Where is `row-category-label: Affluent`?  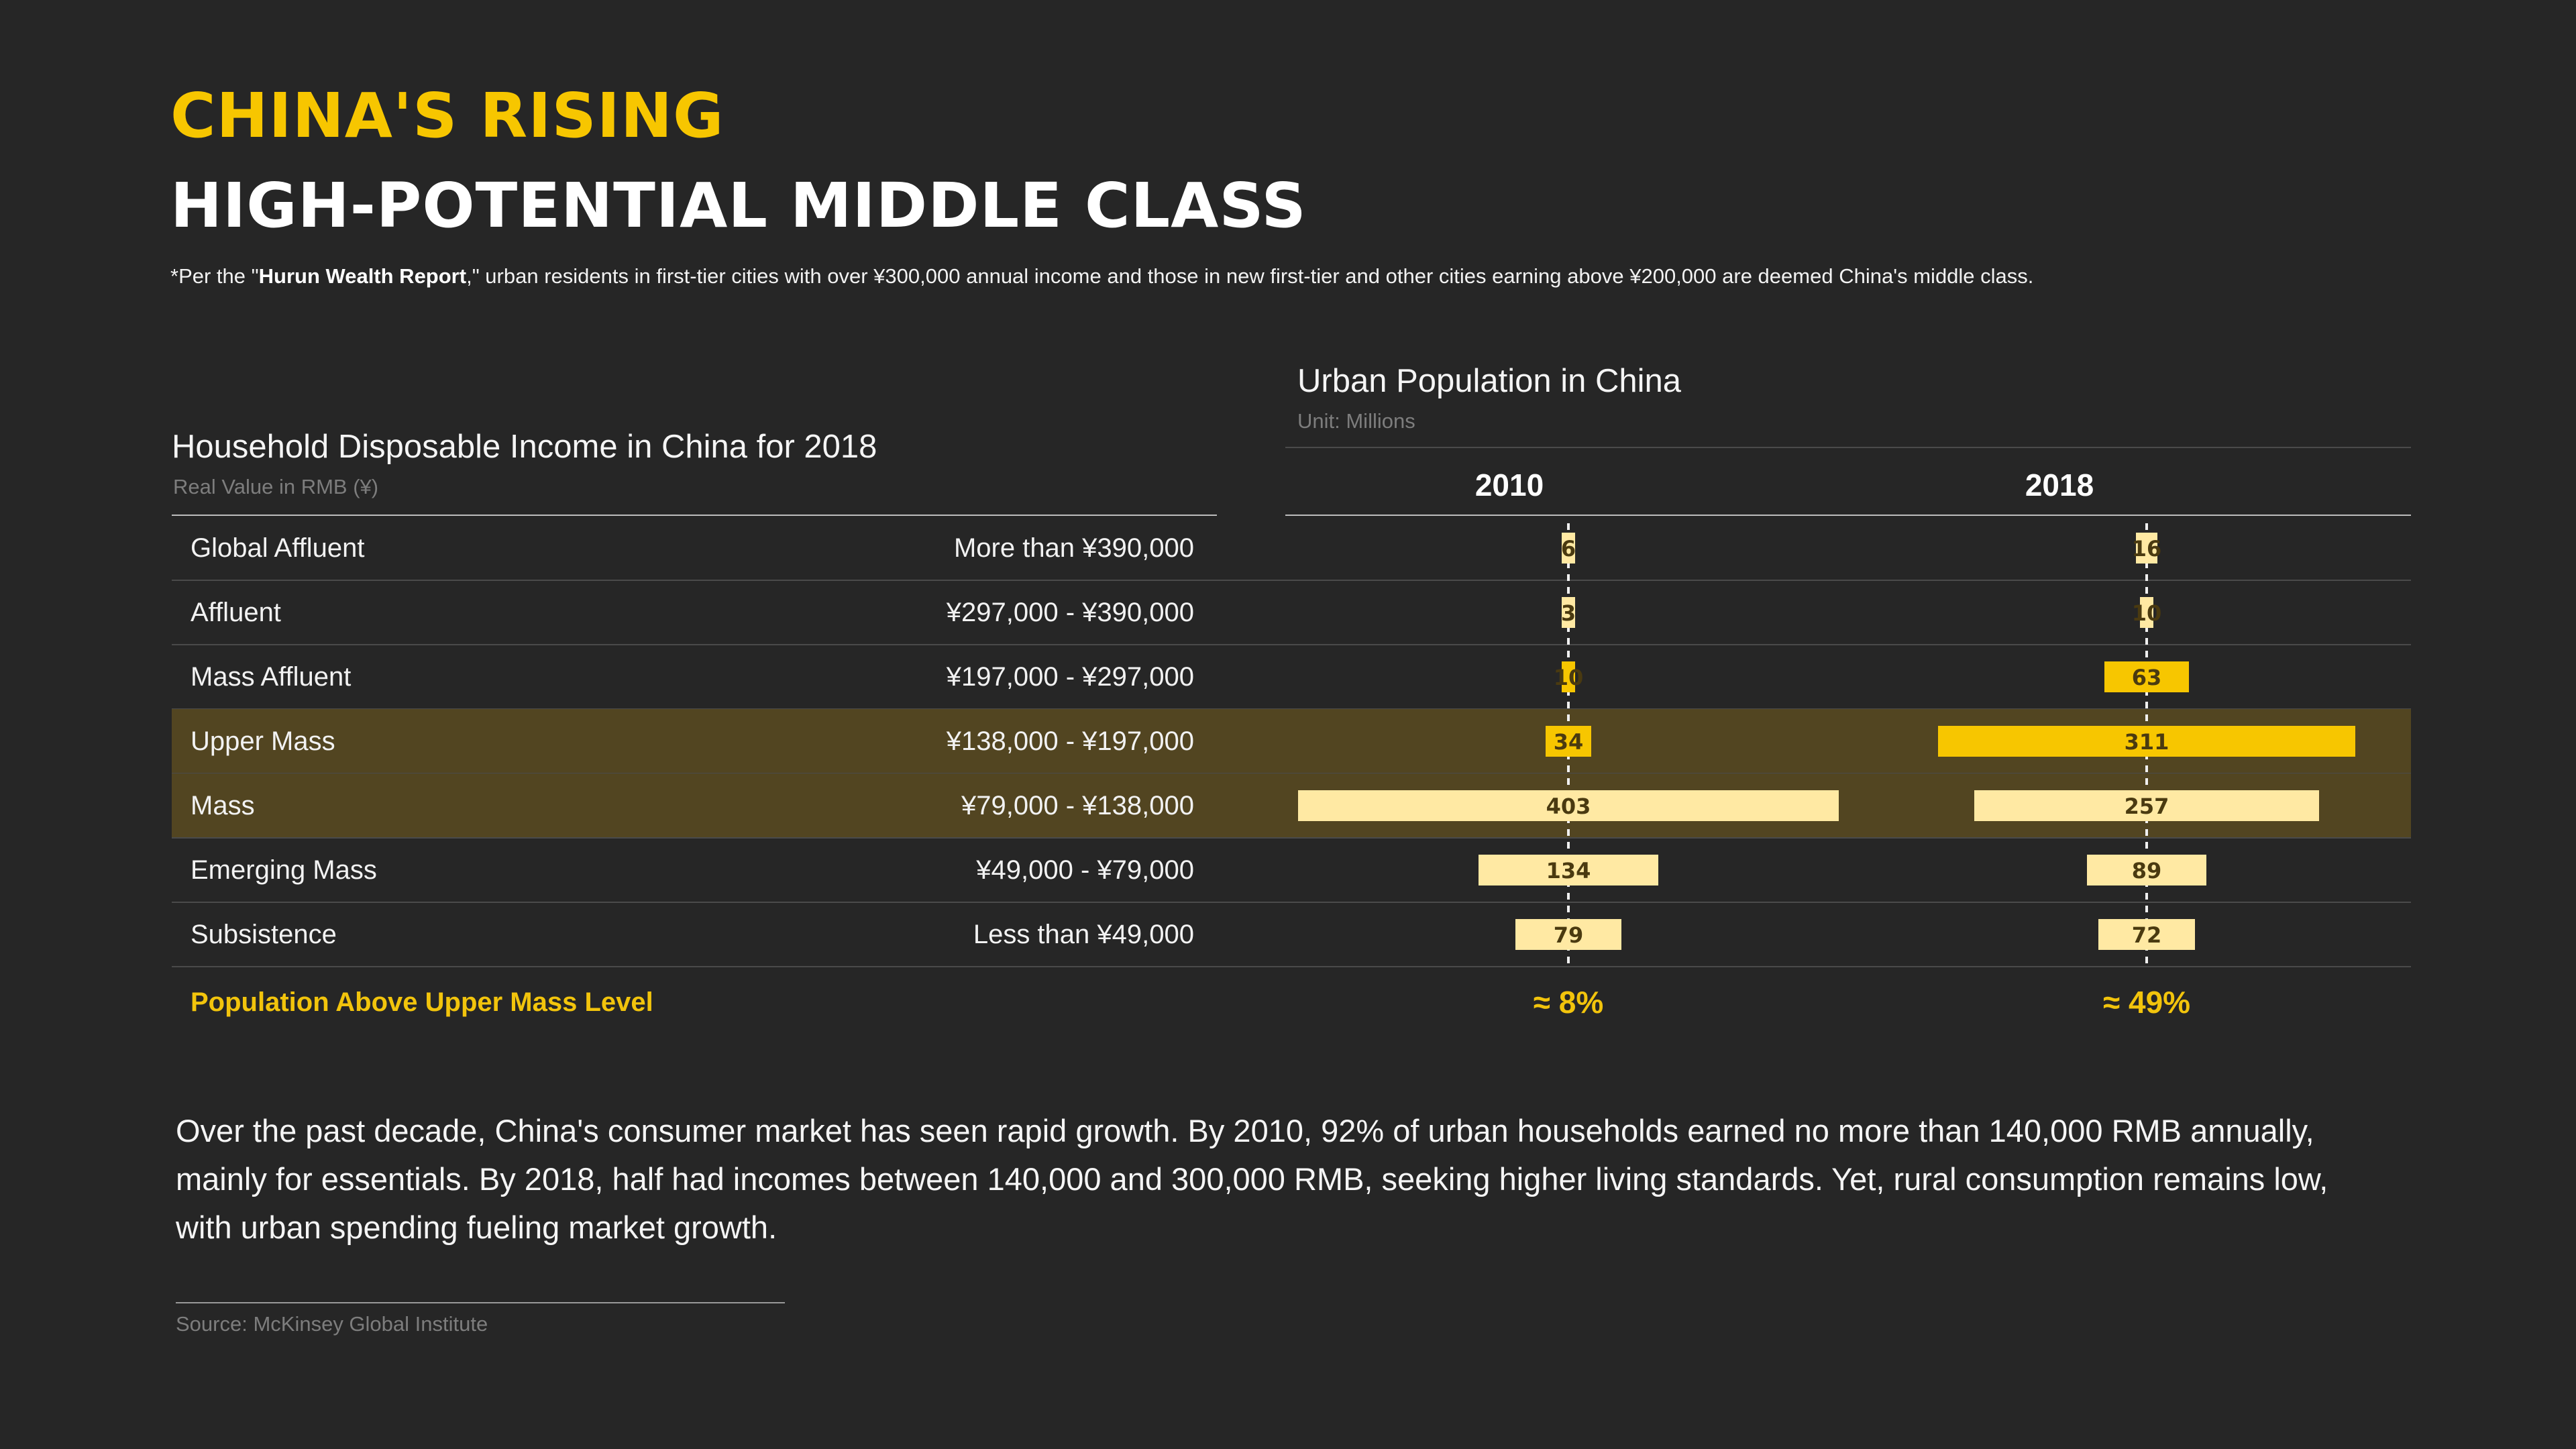
row-category-label: Affluent is located at coordinates (236, 612).